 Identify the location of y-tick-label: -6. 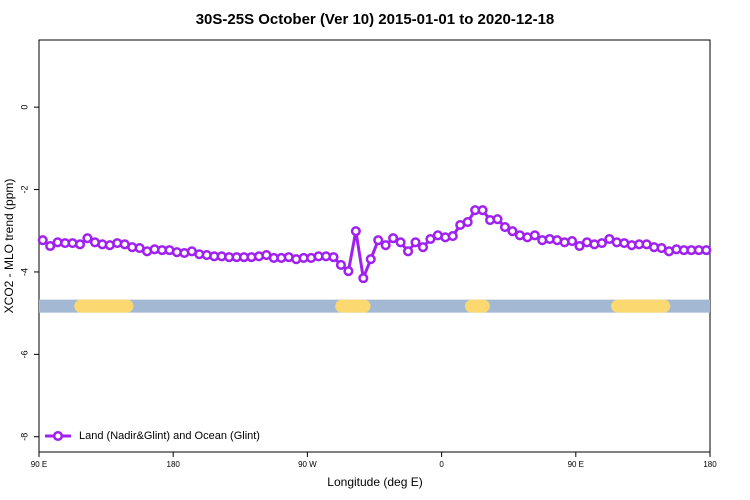
(24, 354).